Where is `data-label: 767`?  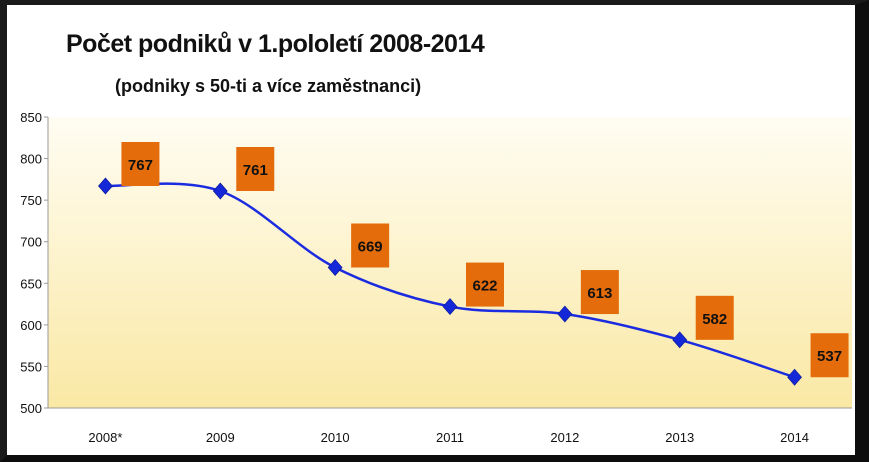
data-label: 767 is located at coordinates (140, 165).